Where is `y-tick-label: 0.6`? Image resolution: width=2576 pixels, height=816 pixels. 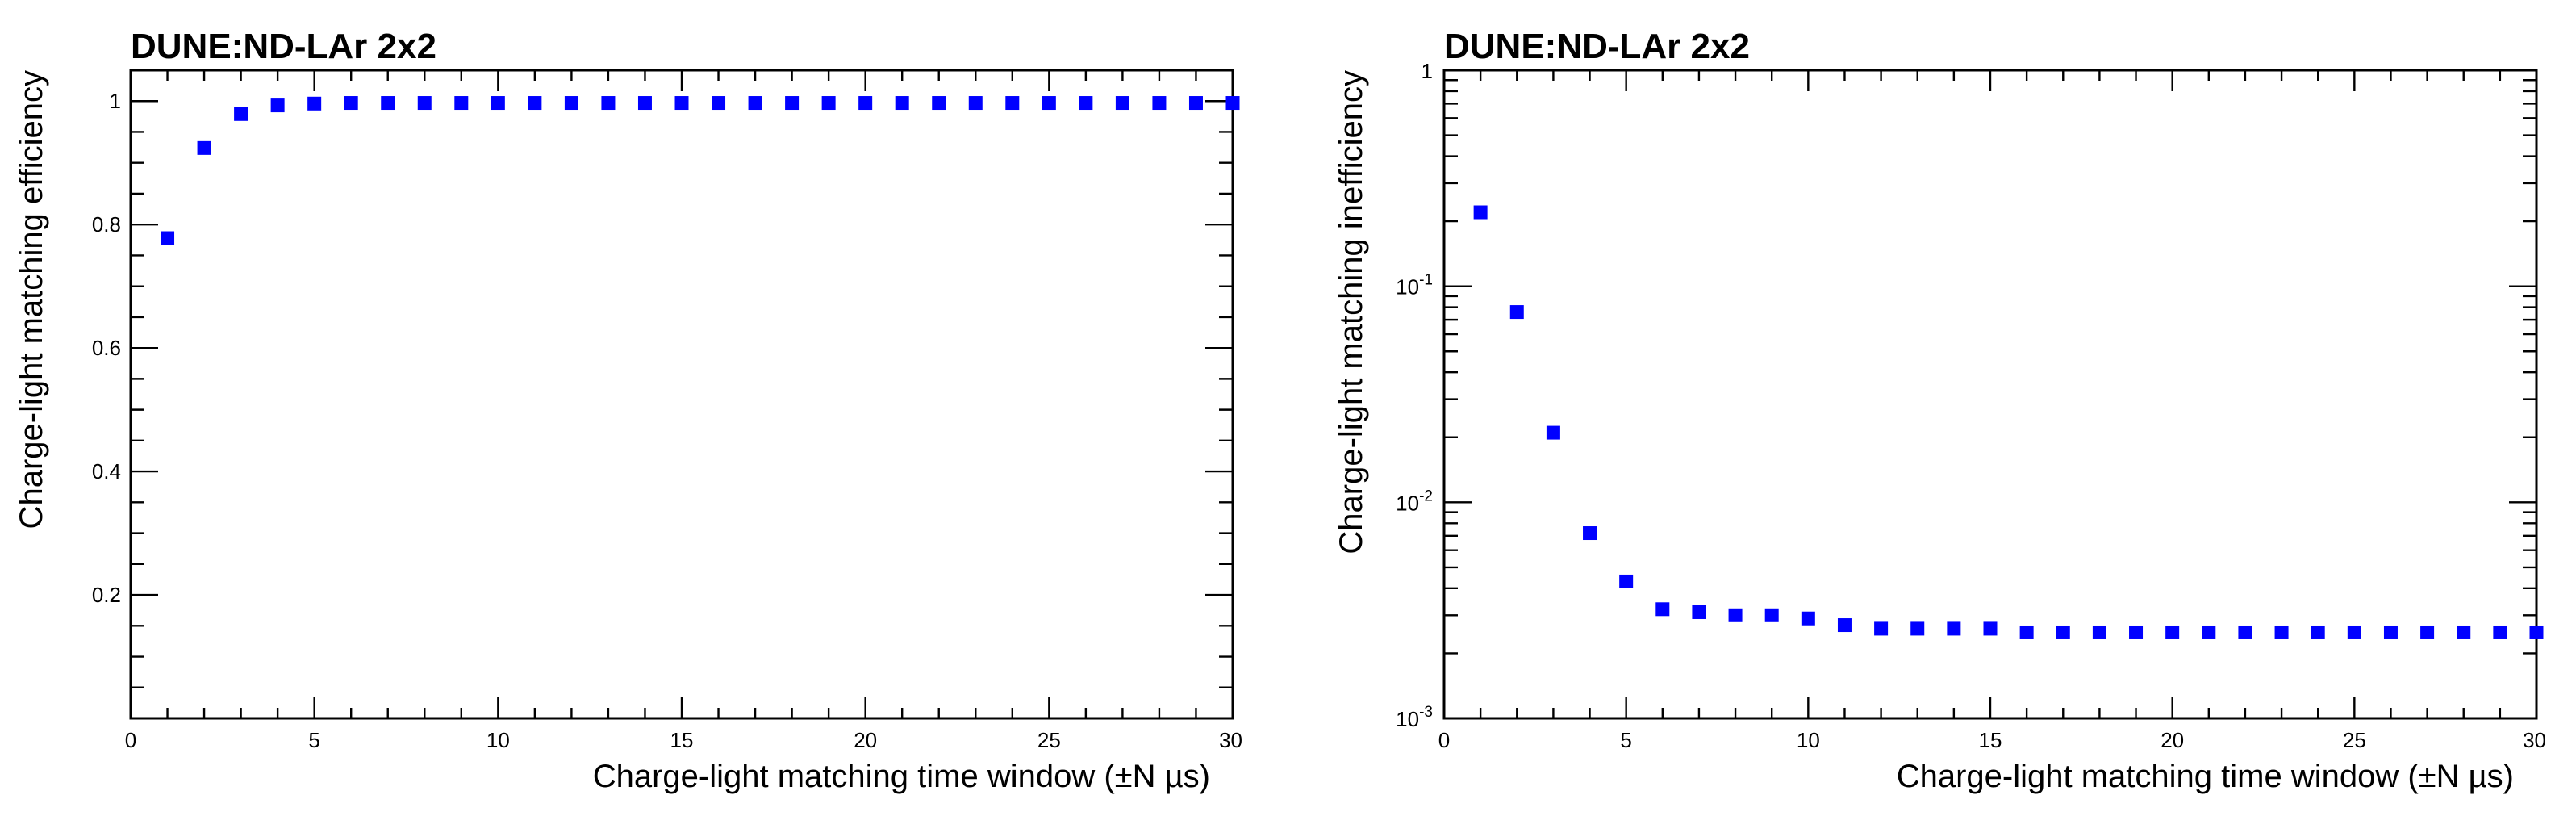 y-tick-label: 0.6 is located at coordinates (106, 348).